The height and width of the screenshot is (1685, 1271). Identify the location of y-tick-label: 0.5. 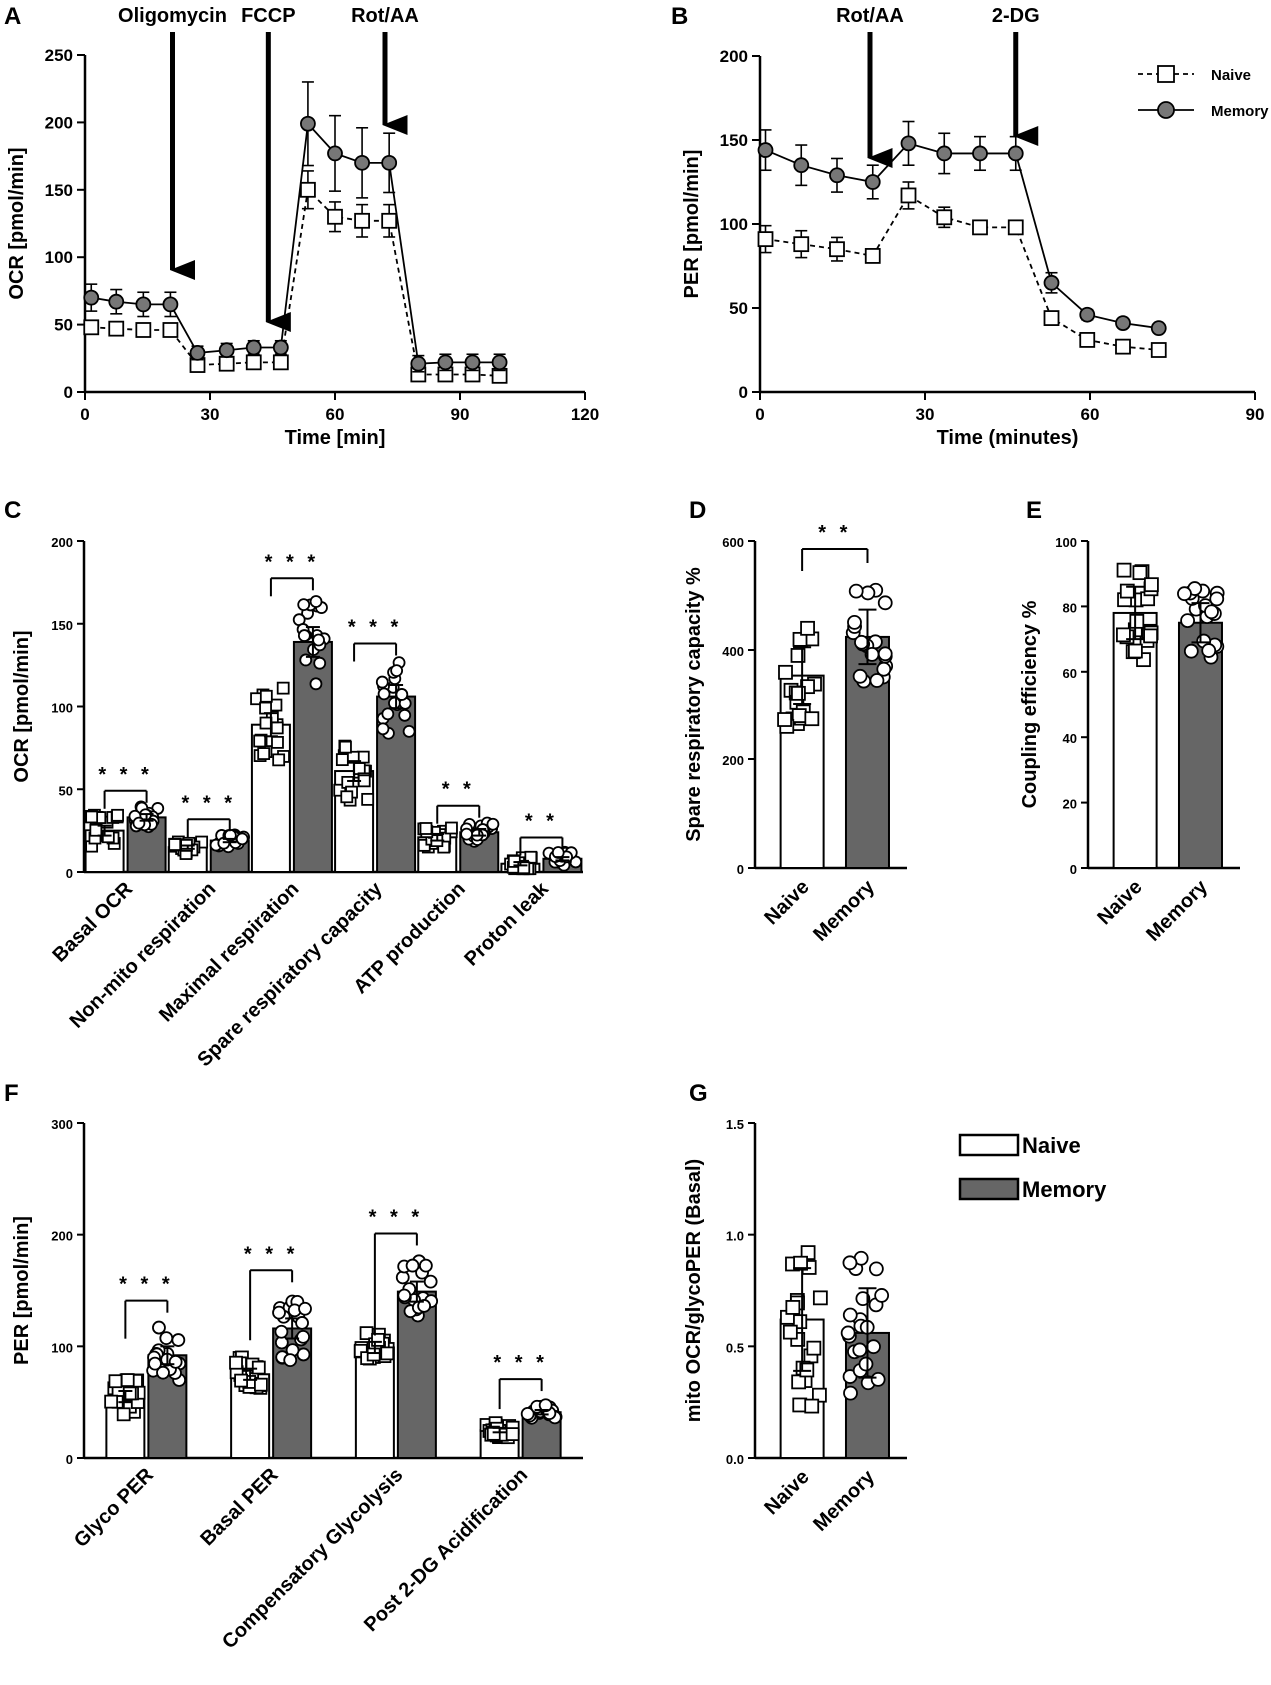
(735, 1347).